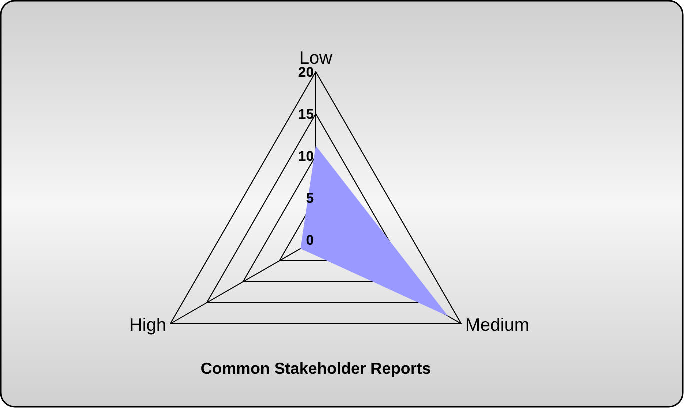 This screenshot has width=685, height=409. What do you see at coordinates (306, 156) in the screenshot?
I see `y-tick-label: 10` at bounding box center [306, 156].